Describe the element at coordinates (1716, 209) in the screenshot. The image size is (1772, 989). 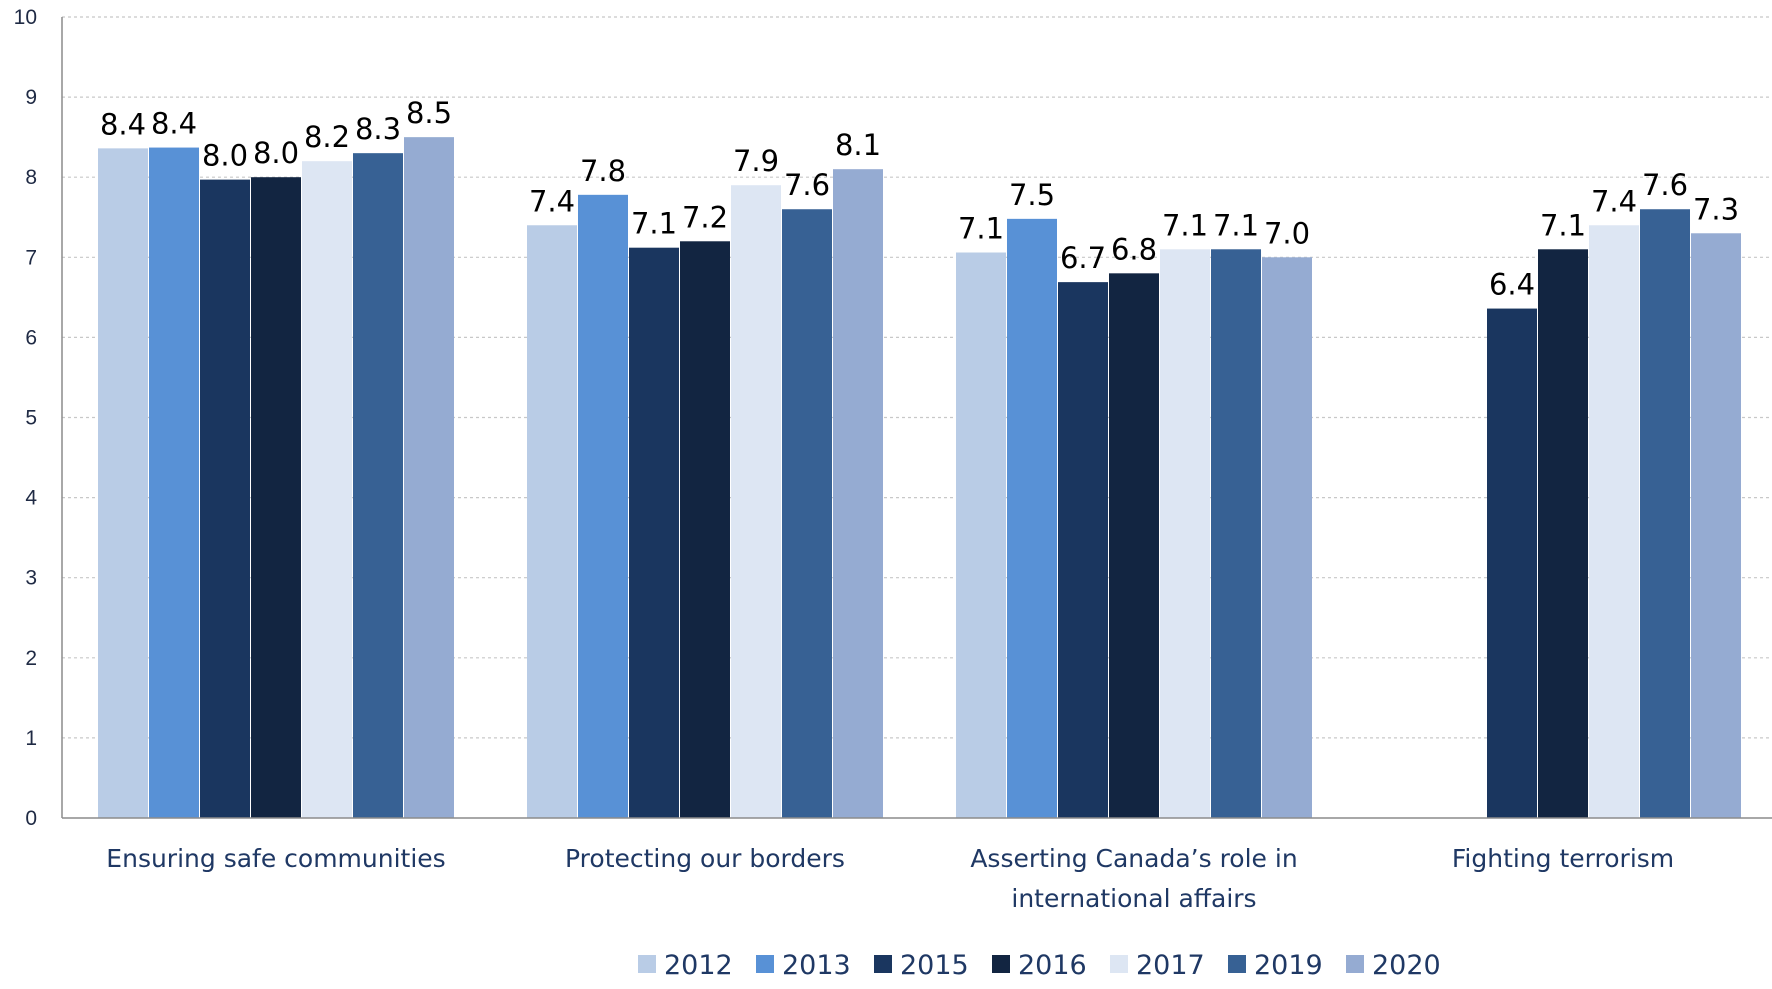
I see `data-label: 7.3` at that location.